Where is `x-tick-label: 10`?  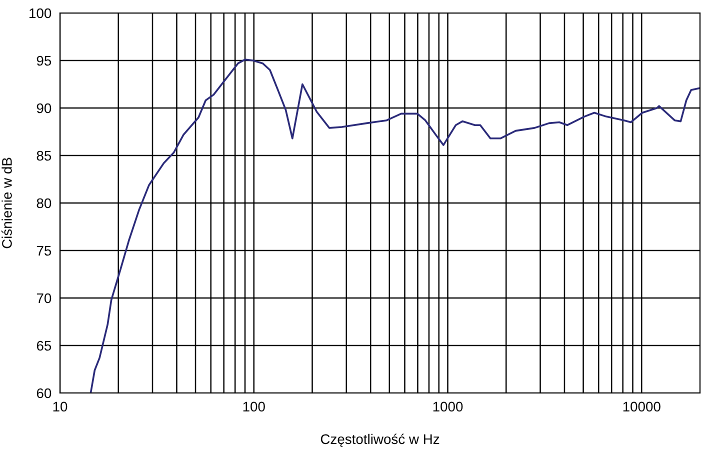
x-tick-label: 10 is located at coordinates (60, 407).